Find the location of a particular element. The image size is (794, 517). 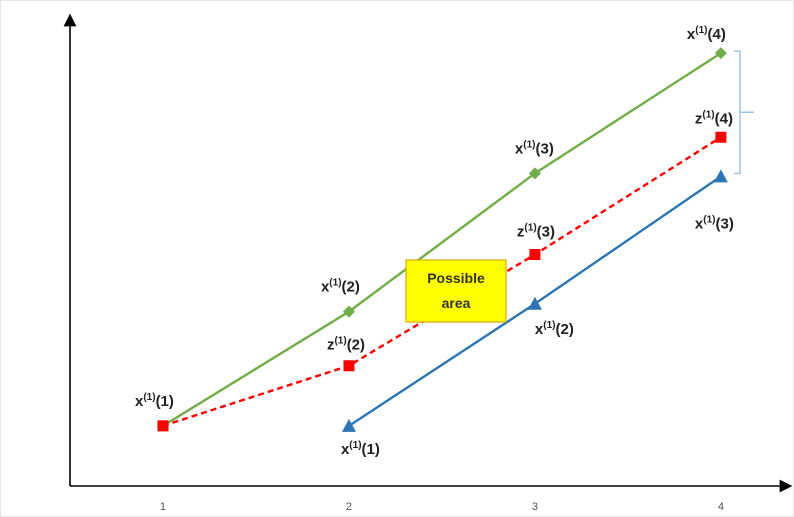

point-label: x(1)(4) is located at coordinates (706, 34).